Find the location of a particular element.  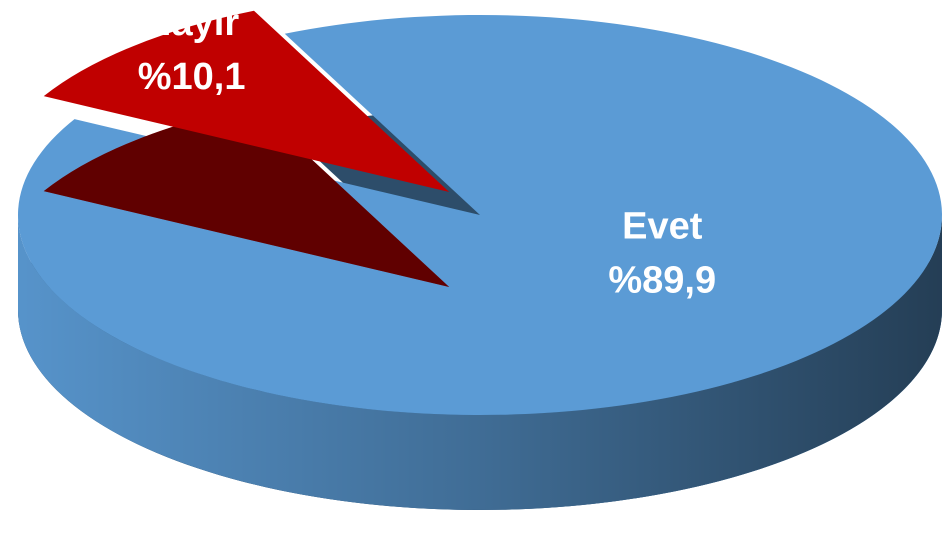

slice-label-value: %89,9 is located at coordinates (662, 281).